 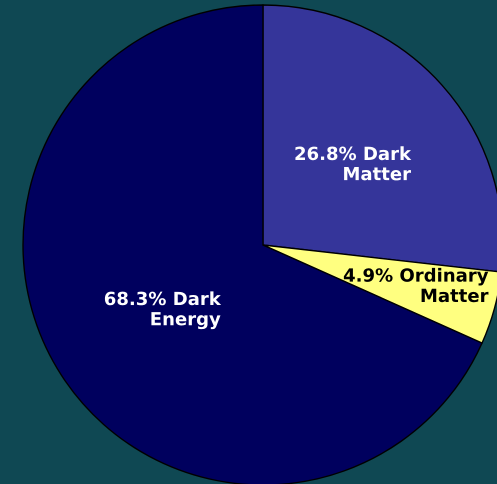 What do you see at coordinates (416, 285) in the screenshot?
I see `slice-label: 4.9% Ordinary Matter` at bounding box center [416, 285].